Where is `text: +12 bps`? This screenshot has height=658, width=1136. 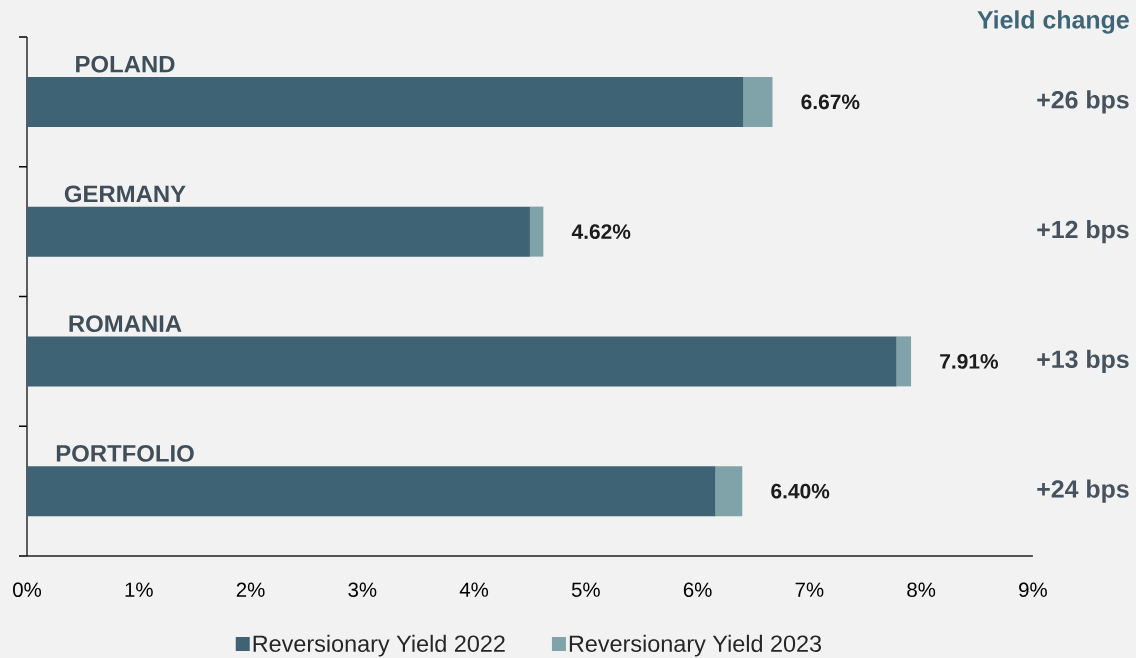 text: +12 bps is located at coordinates (1083, 232).